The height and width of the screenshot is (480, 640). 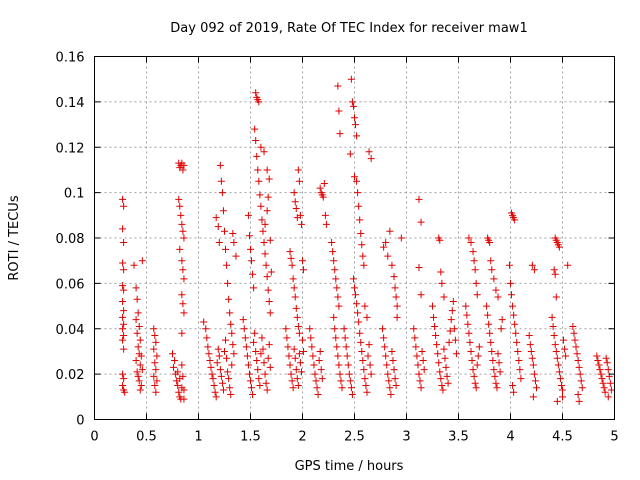 I want to click on y-tick-label: 0.02, so click(x=70, y=375).